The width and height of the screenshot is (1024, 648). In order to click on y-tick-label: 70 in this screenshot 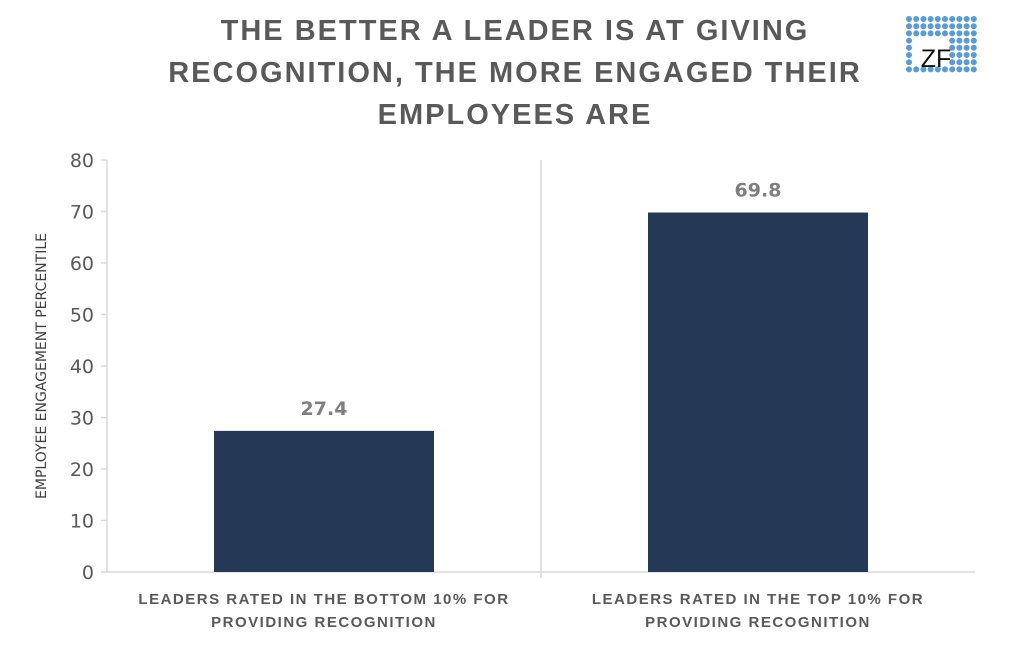, I will do `click(82, 213)`.